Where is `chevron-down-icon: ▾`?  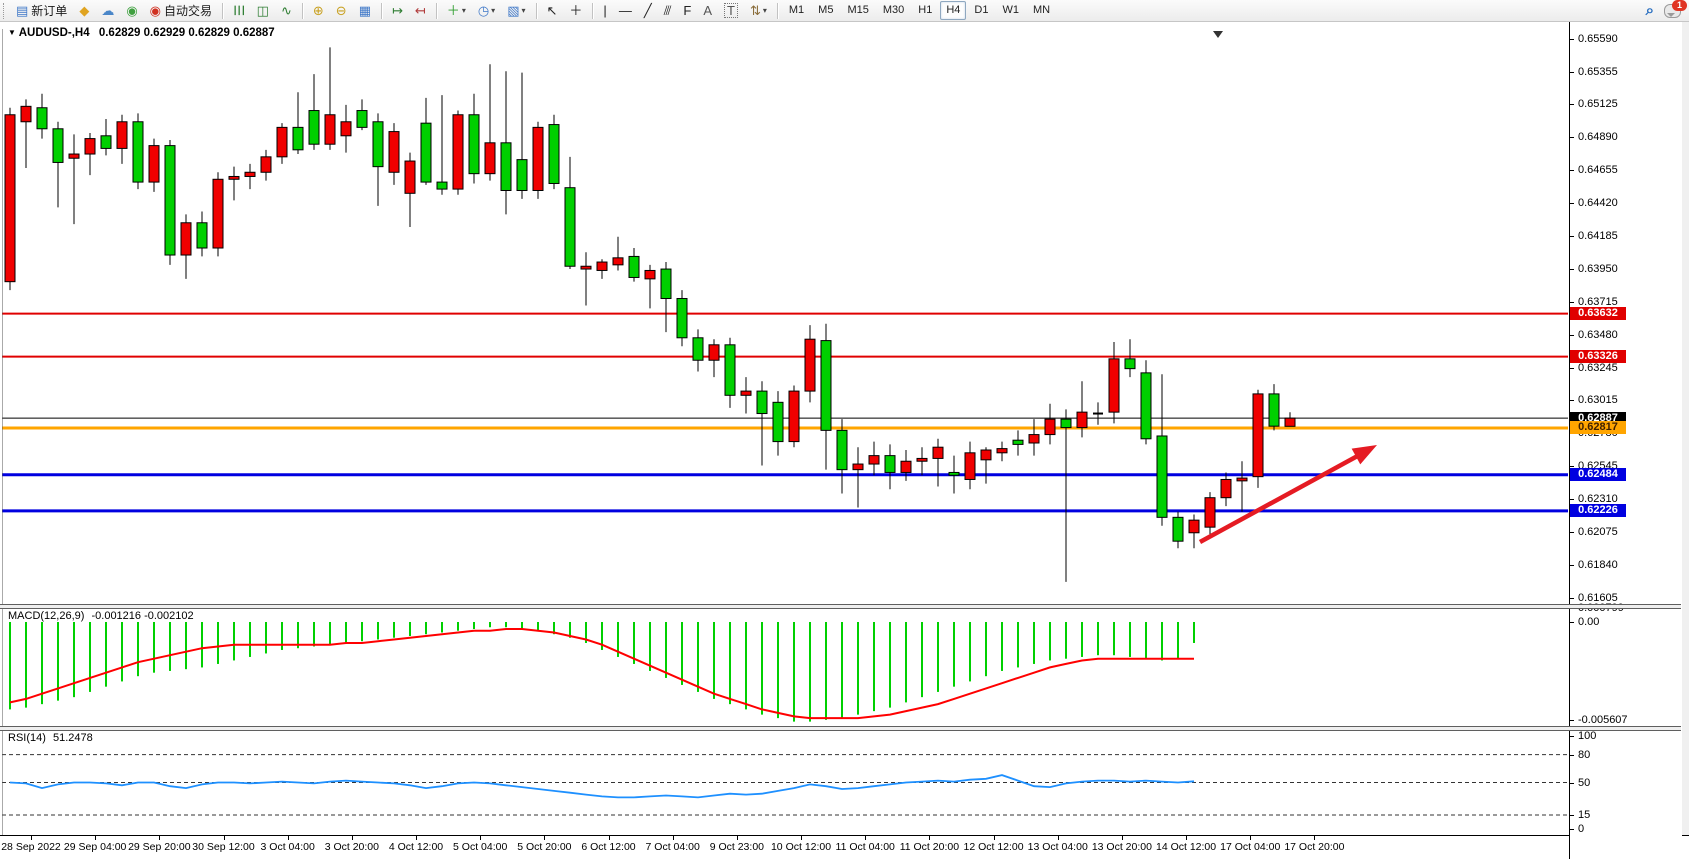
chevron-down-icon: ▾ is located at coordinates (764, 10).